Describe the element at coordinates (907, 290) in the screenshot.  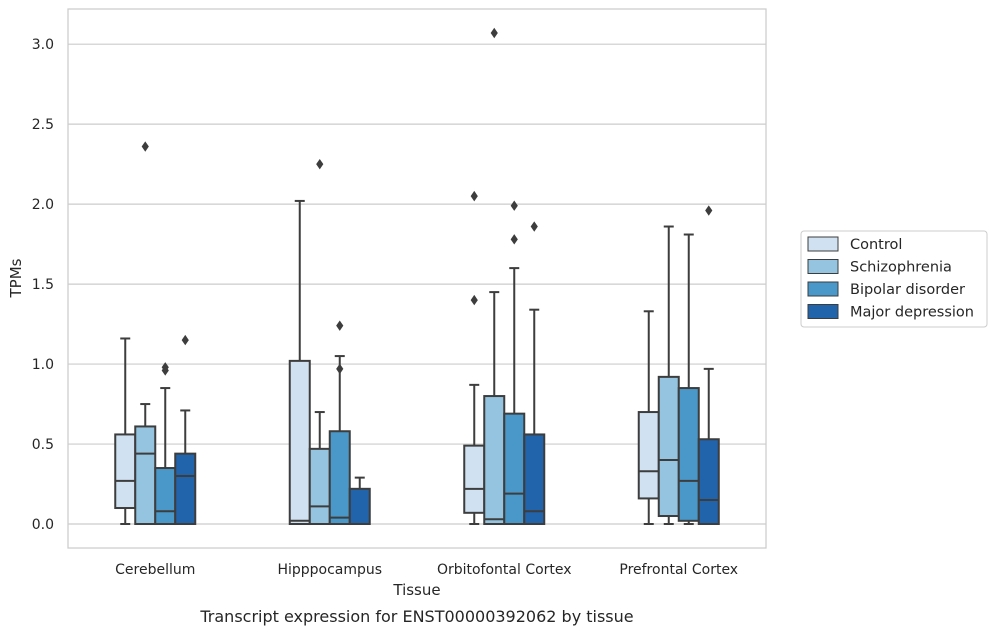
I see `legend-label: Bipolar disorder` at that location.